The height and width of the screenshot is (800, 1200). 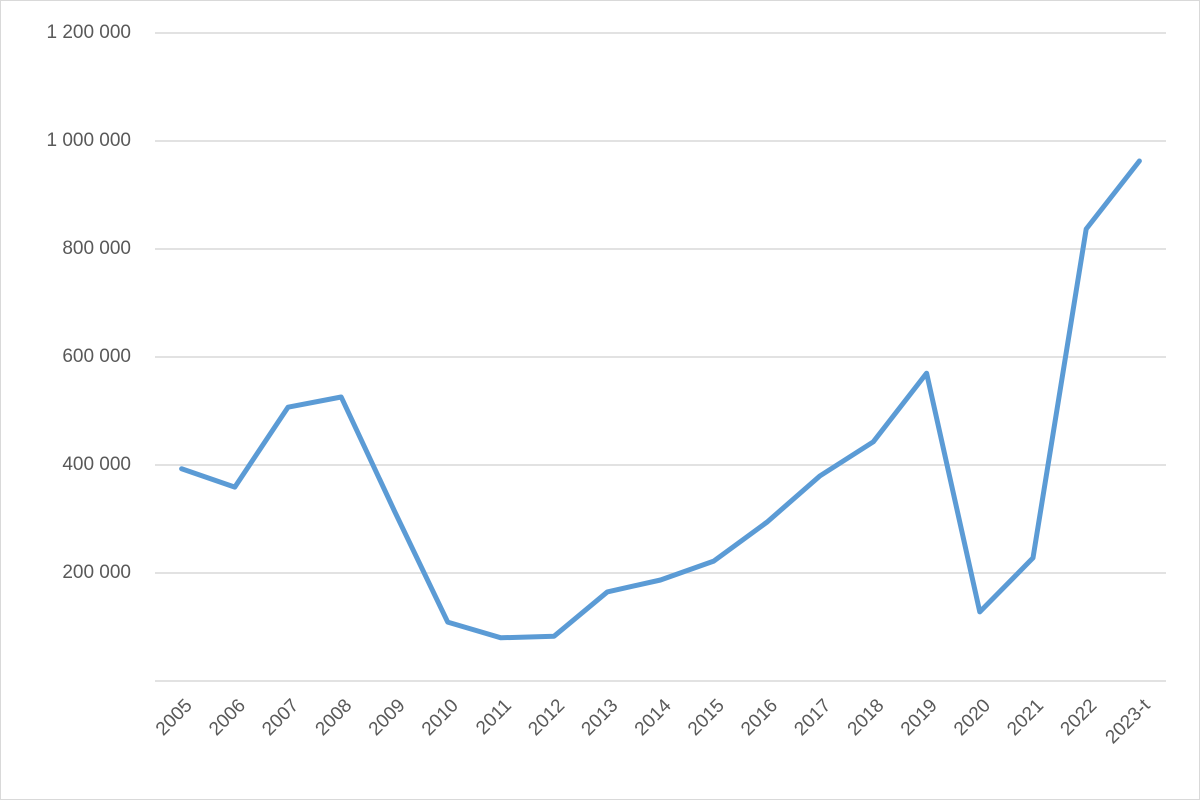 I want to click on y-tick-label: 400 000, so click(x=96, y=464).